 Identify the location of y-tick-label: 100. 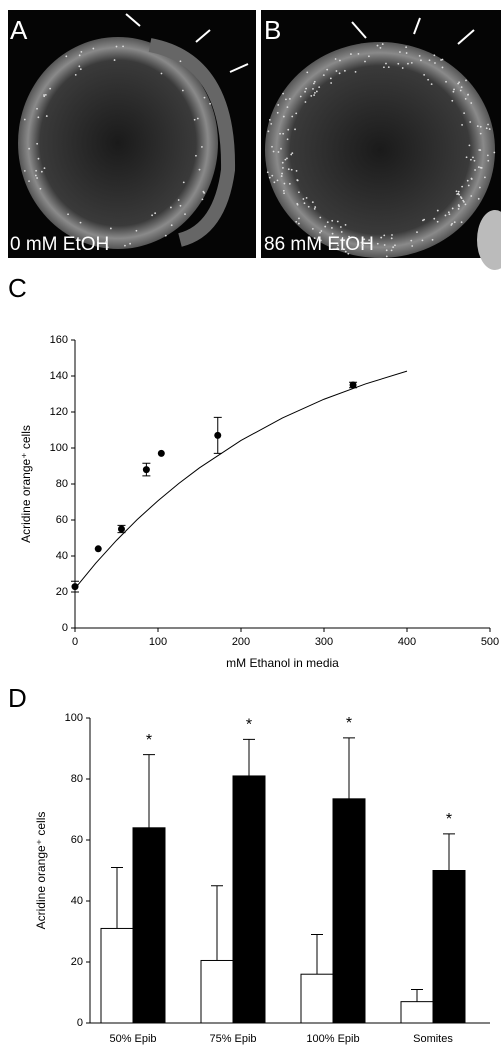
(74, 718).